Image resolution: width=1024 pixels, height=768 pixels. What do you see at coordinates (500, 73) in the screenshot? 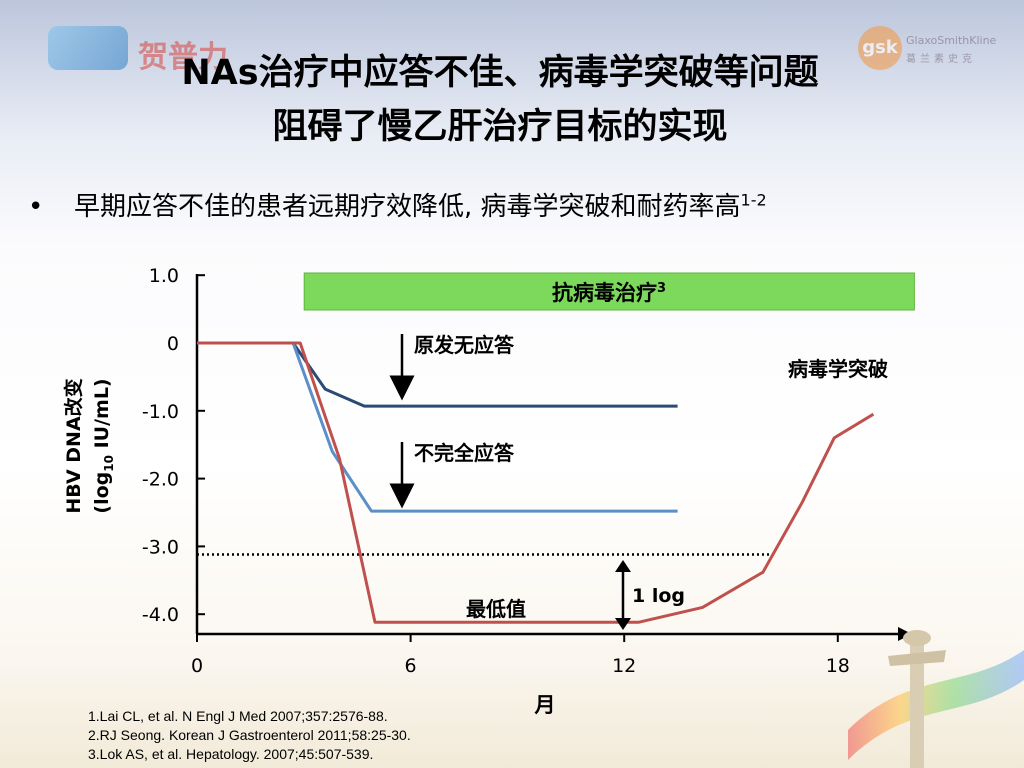
I see `slide-title-line1: NAs治疗中应答不佳、病毒学突破等问题` at bounding box center [500, 73].